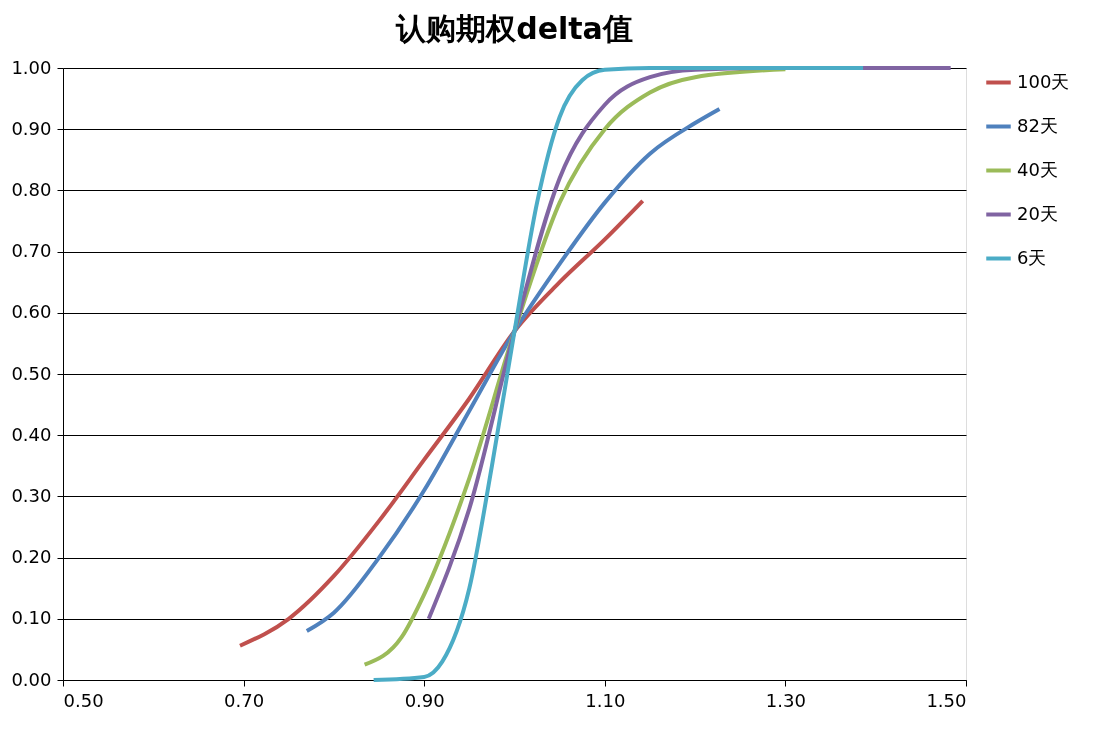 This screenshot has width=1106, height=734. Describe the element at coordinates (1037, 213) in the screenshot. I see `legend-label: 20天` at that location.